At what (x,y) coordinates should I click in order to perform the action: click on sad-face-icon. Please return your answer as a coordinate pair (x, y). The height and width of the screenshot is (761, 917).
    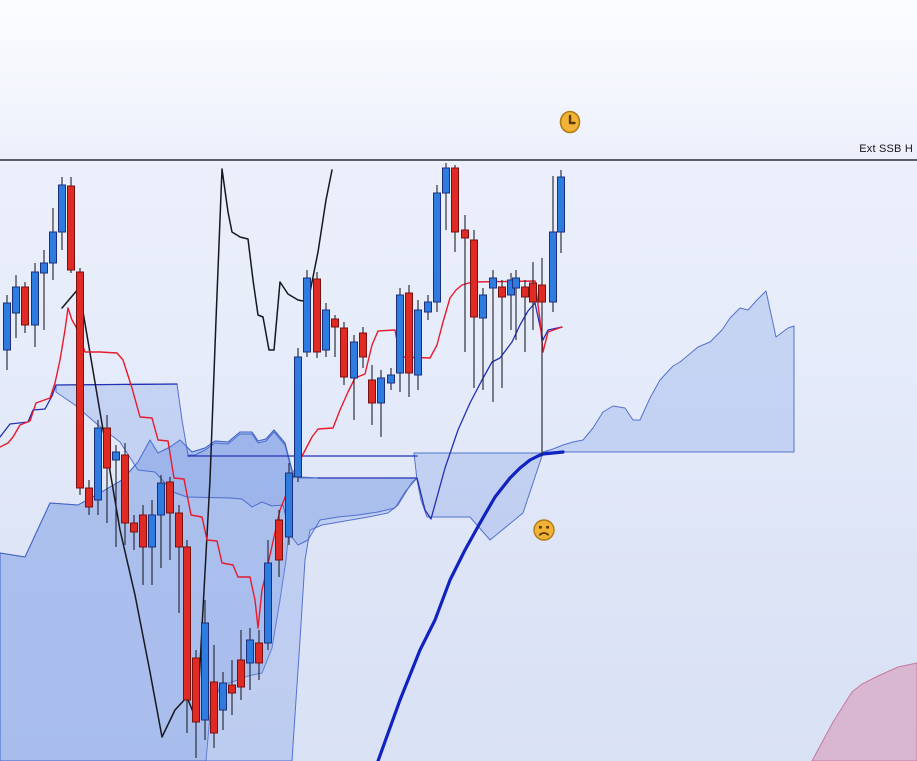
    Looking at the image, I should click on (544, 530).